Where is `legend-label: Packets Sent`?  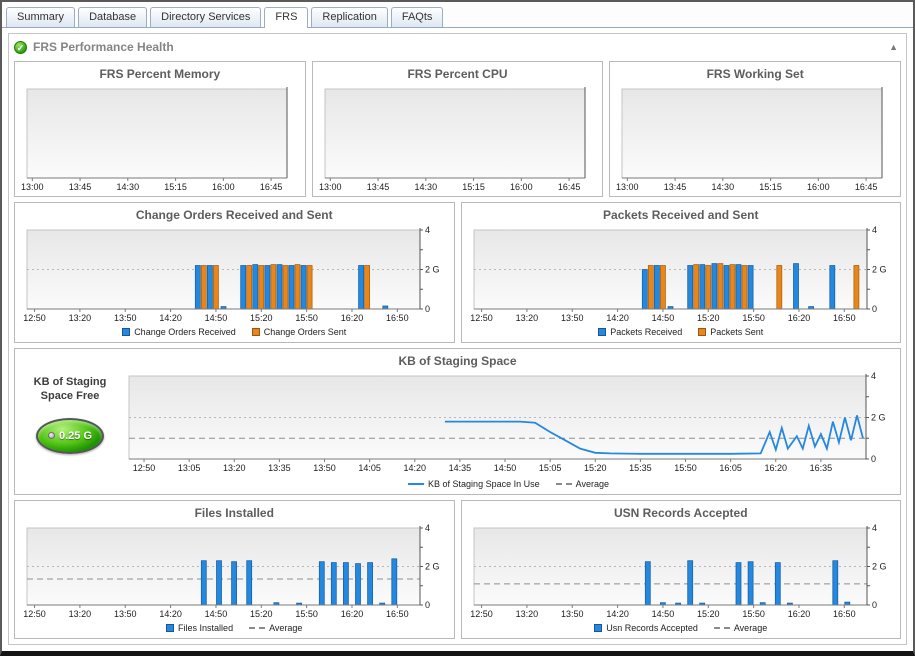
legend-label: Packets Sent is located at coordinates (737, 332).